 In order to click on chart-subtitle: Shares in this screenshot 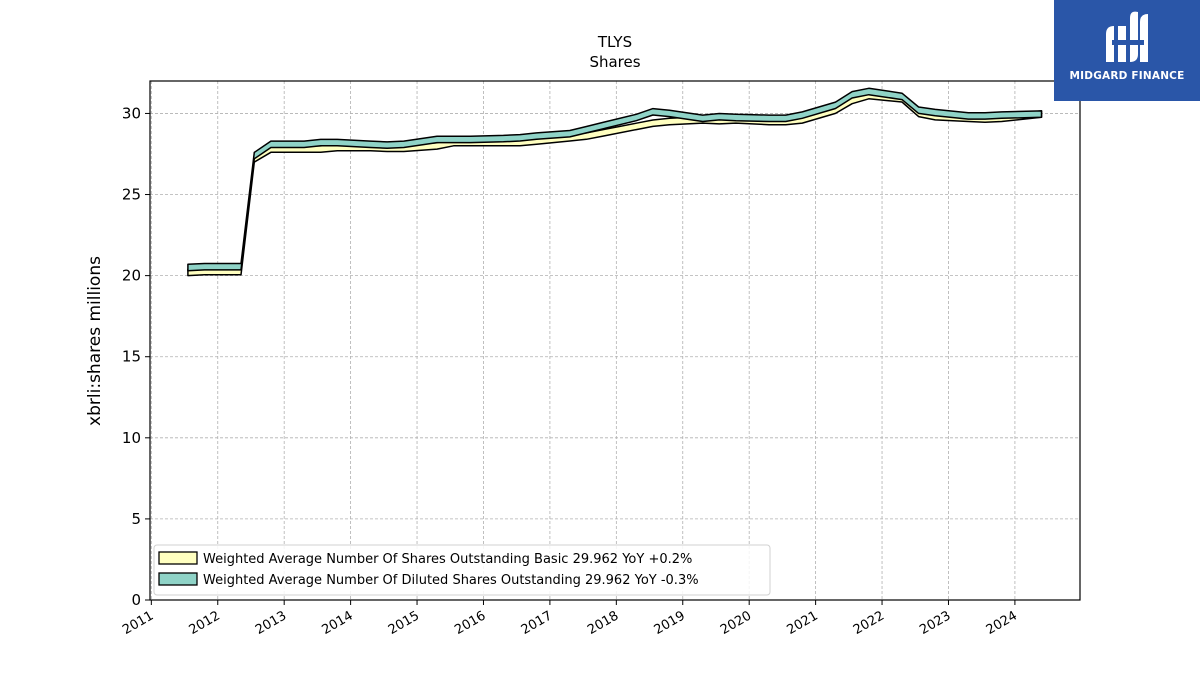, I will do `click(614, 62)`.